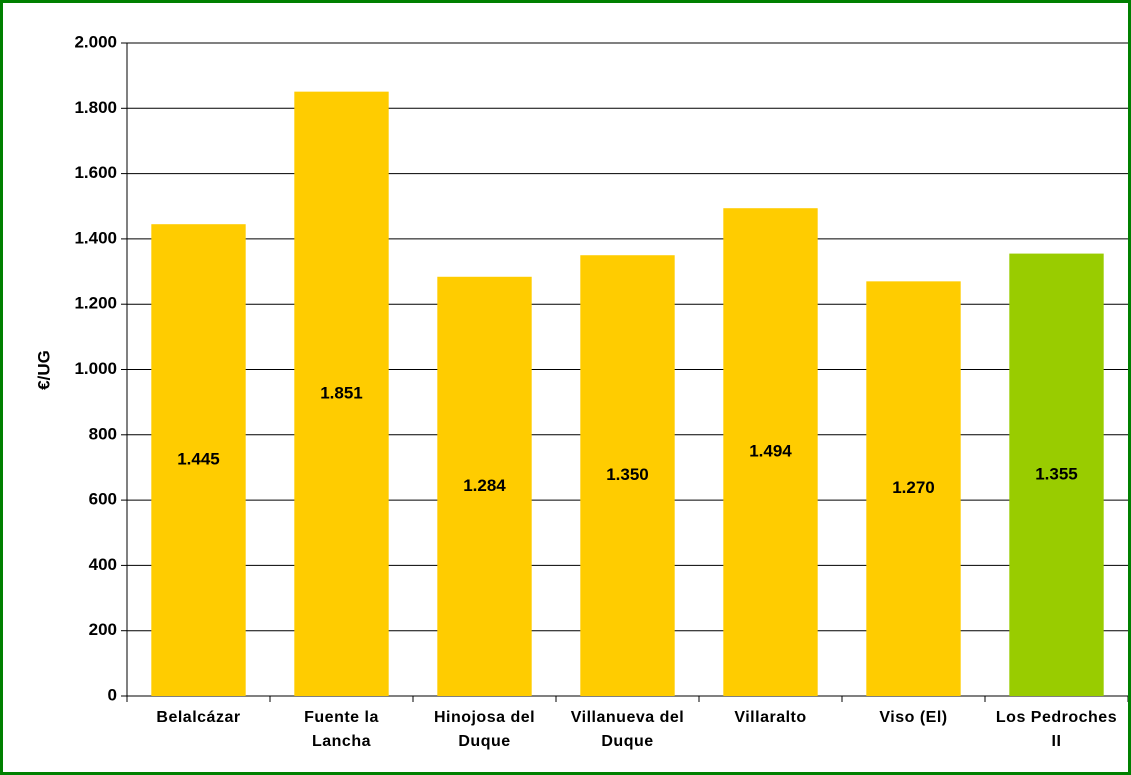  Describe the element at coordinates (95, 368) in the screenshot. I see `y-tick-label: 1.000` at that location.